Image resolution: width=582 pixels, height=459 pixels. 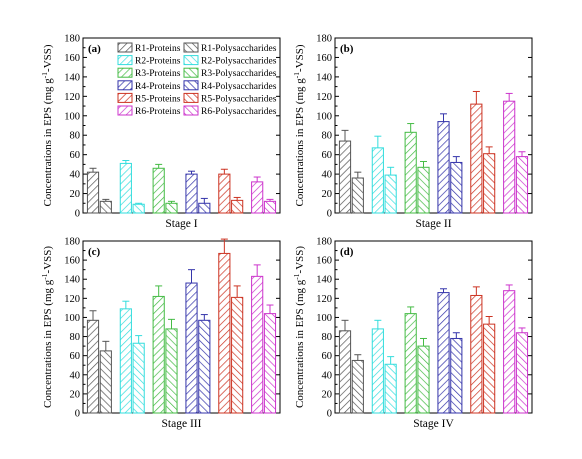 What do you see at coordinates (94, 252) in the screenshot?
I see `panel-label: (c)` at bounding box center [94, 252].